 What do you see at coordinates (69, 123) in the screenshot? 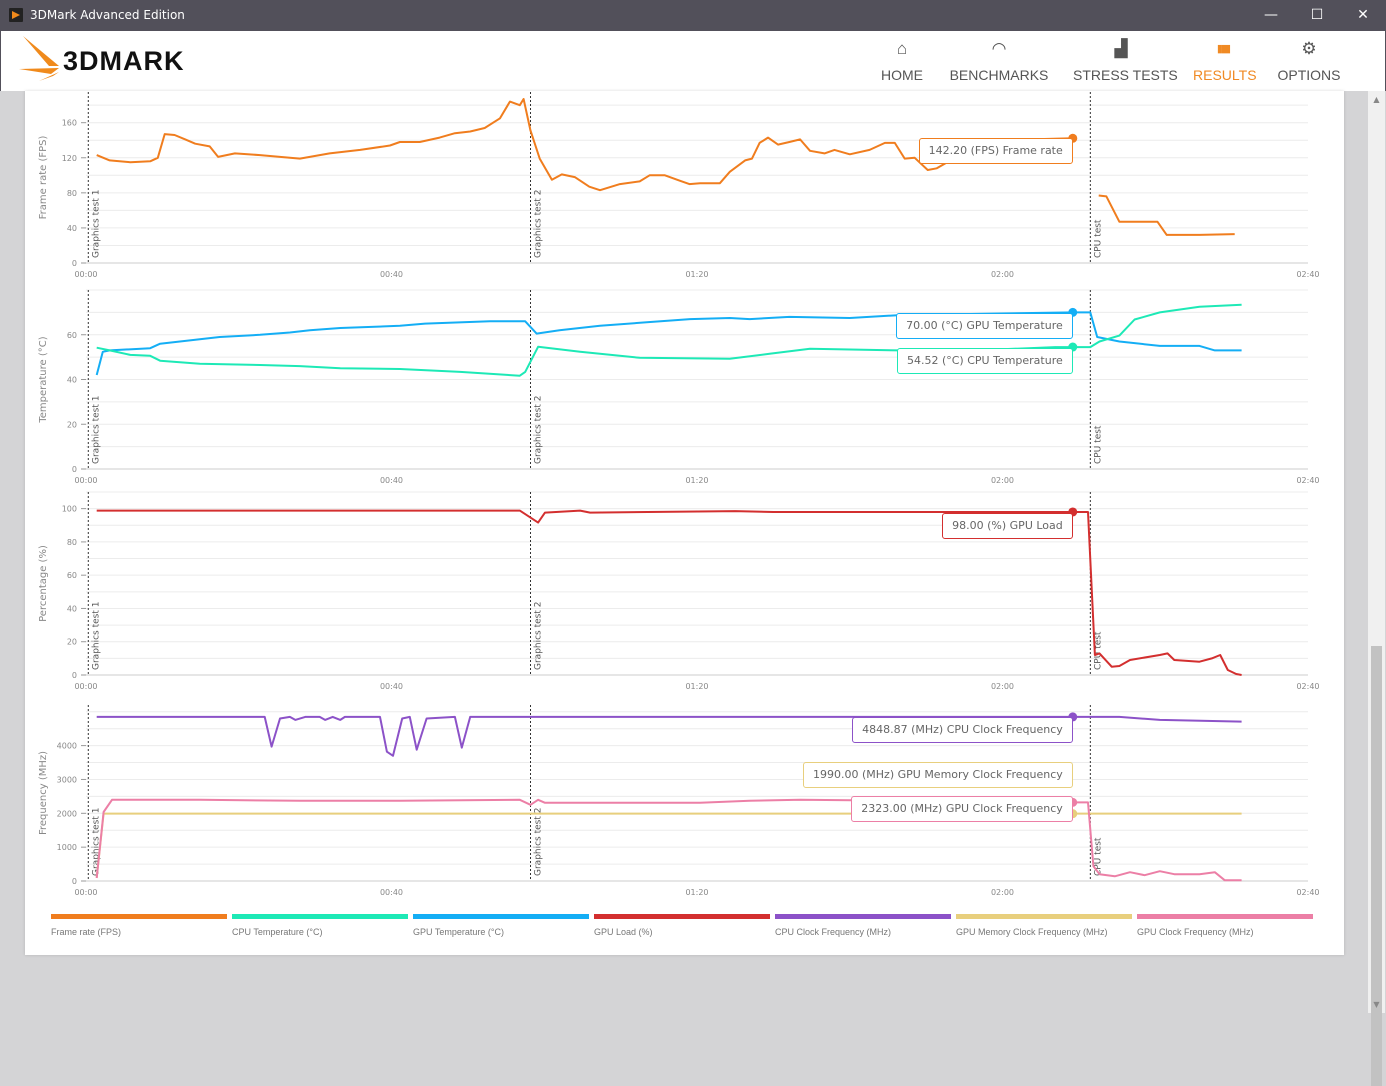
I see `y-tick-label: 160` at bounding box center [69, 123].